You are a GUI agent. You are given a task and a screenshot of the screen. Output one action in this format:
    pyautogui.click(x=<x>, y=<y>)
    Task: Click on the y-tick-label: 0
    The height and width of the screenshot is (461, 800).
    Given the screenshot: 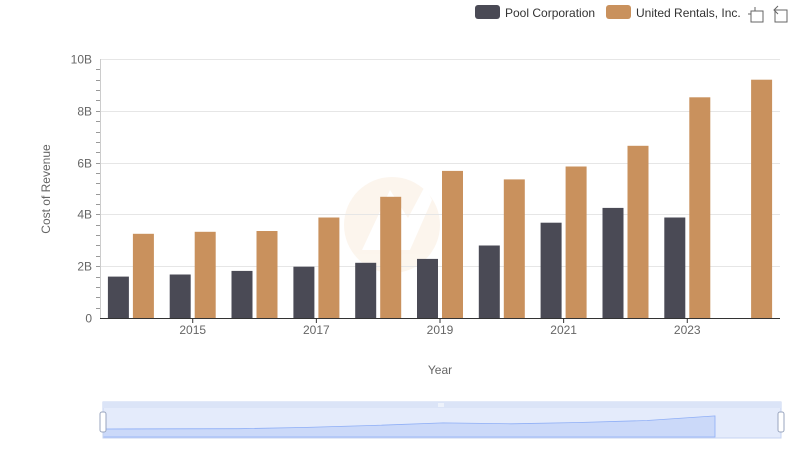 What is the action you would take?
    pyautogui.click(x=88, y=319)
    